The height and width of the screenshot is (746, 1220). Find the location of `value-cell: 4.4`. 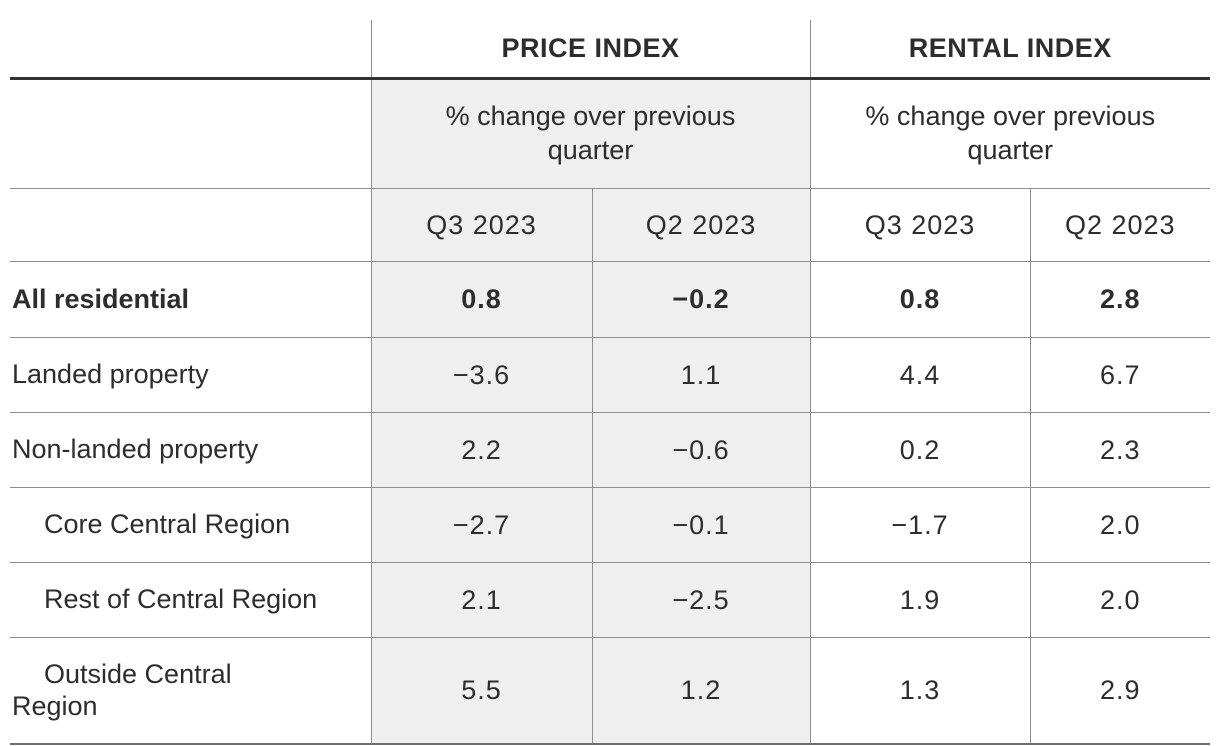

value-cell: 4.4 is located at coordinates (920, 375).